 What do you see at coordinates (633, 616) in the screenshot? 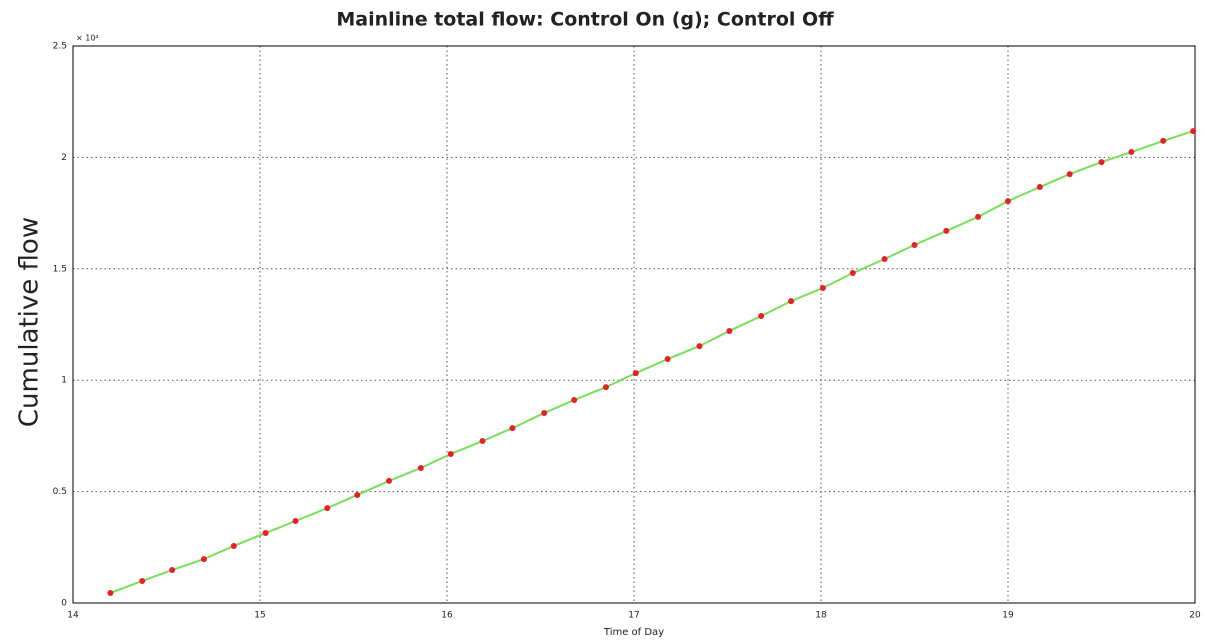
I see `x-tick-label: 17` at bounding box center [633, 616].